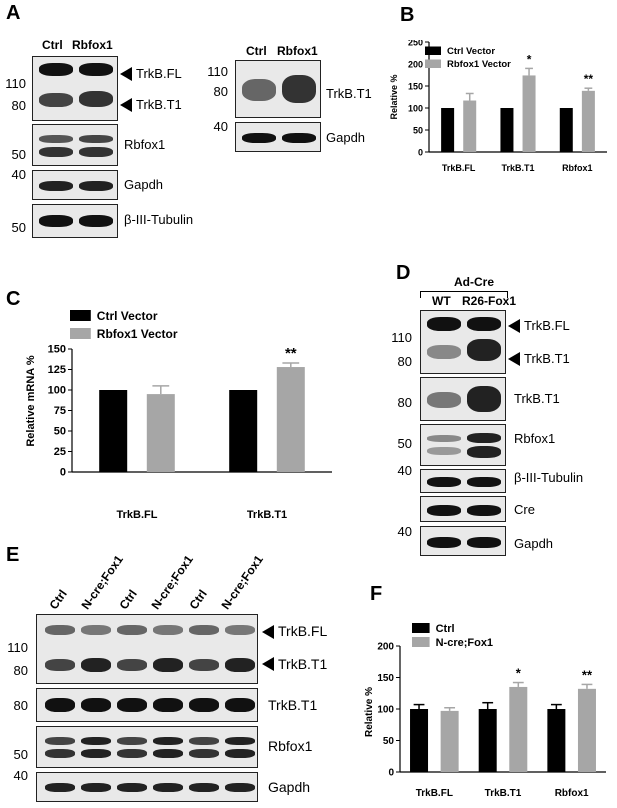 The height and width of the screenshot is (808, 617). Describe the element at coordinates (404, 531) in the screenshot. I see `mw-40b: 40` at that location.